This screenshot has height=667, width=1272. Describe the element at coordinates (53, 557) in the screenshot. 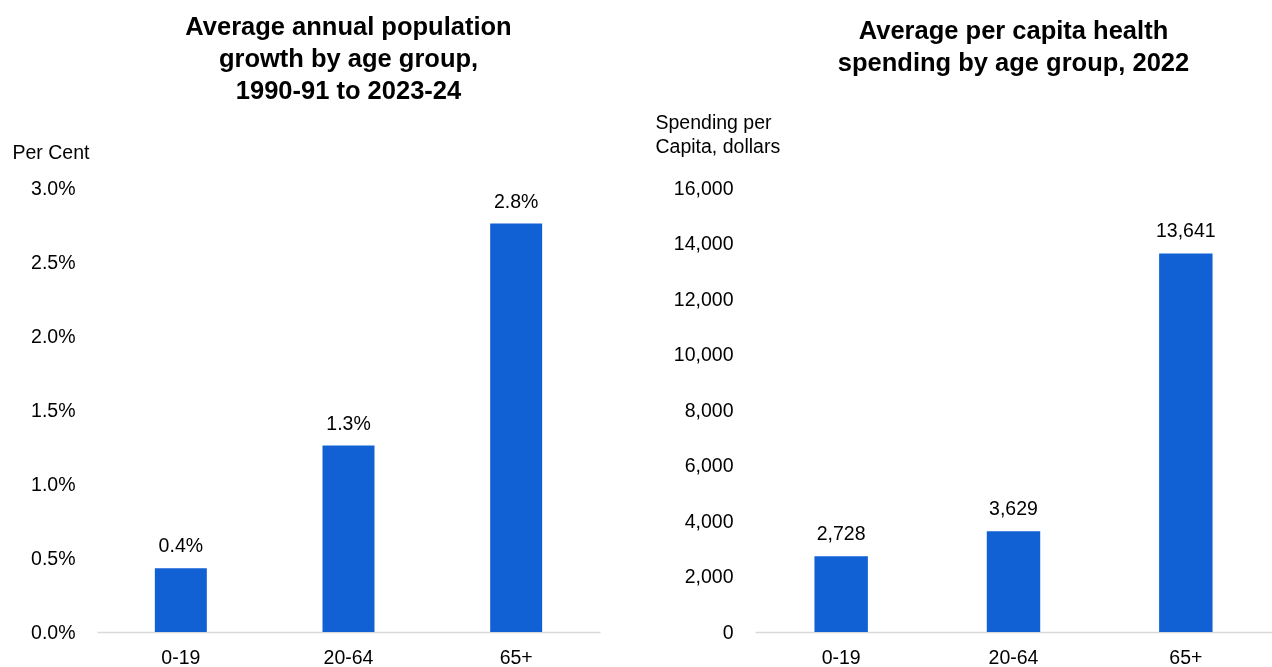

I see `y-tick-label: 0.5%` at that location.